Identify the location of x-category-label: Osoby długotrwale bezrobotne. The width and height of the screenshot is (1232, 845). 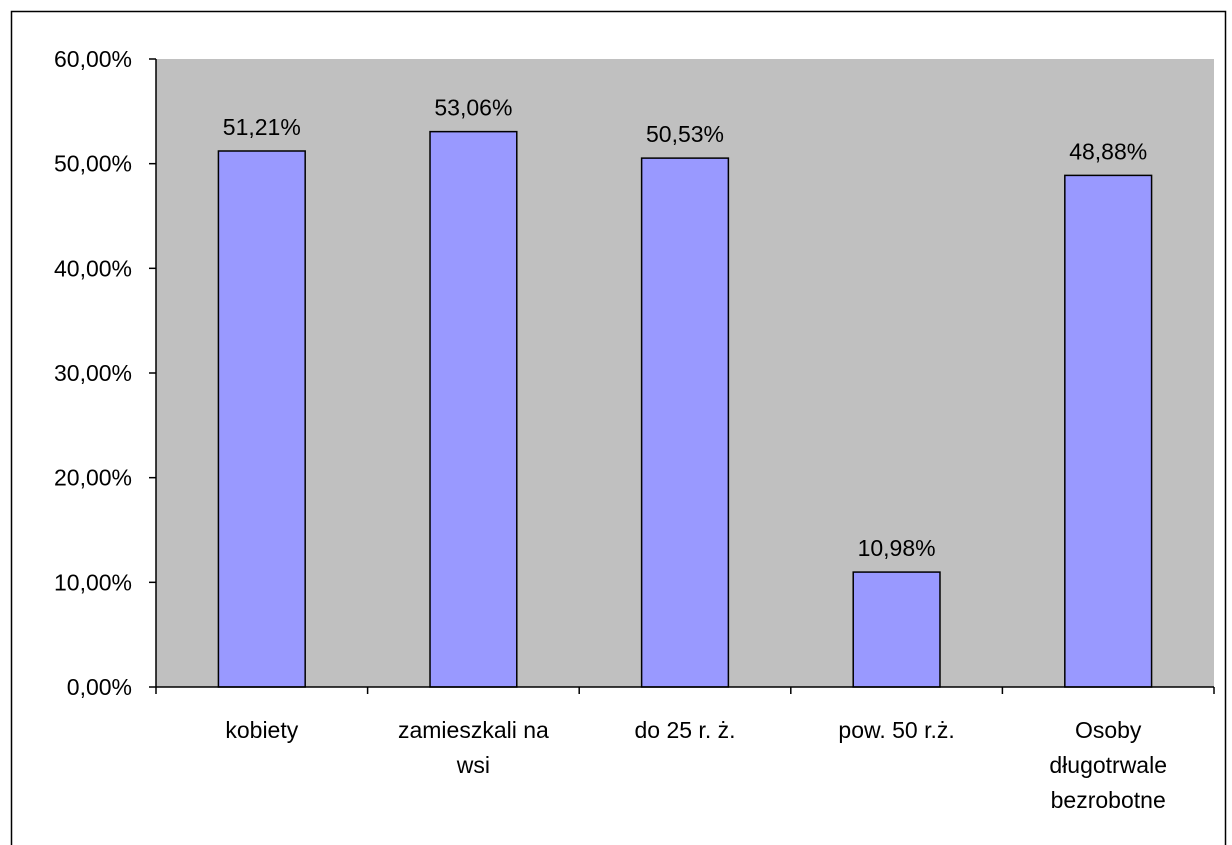
(1108, 765).